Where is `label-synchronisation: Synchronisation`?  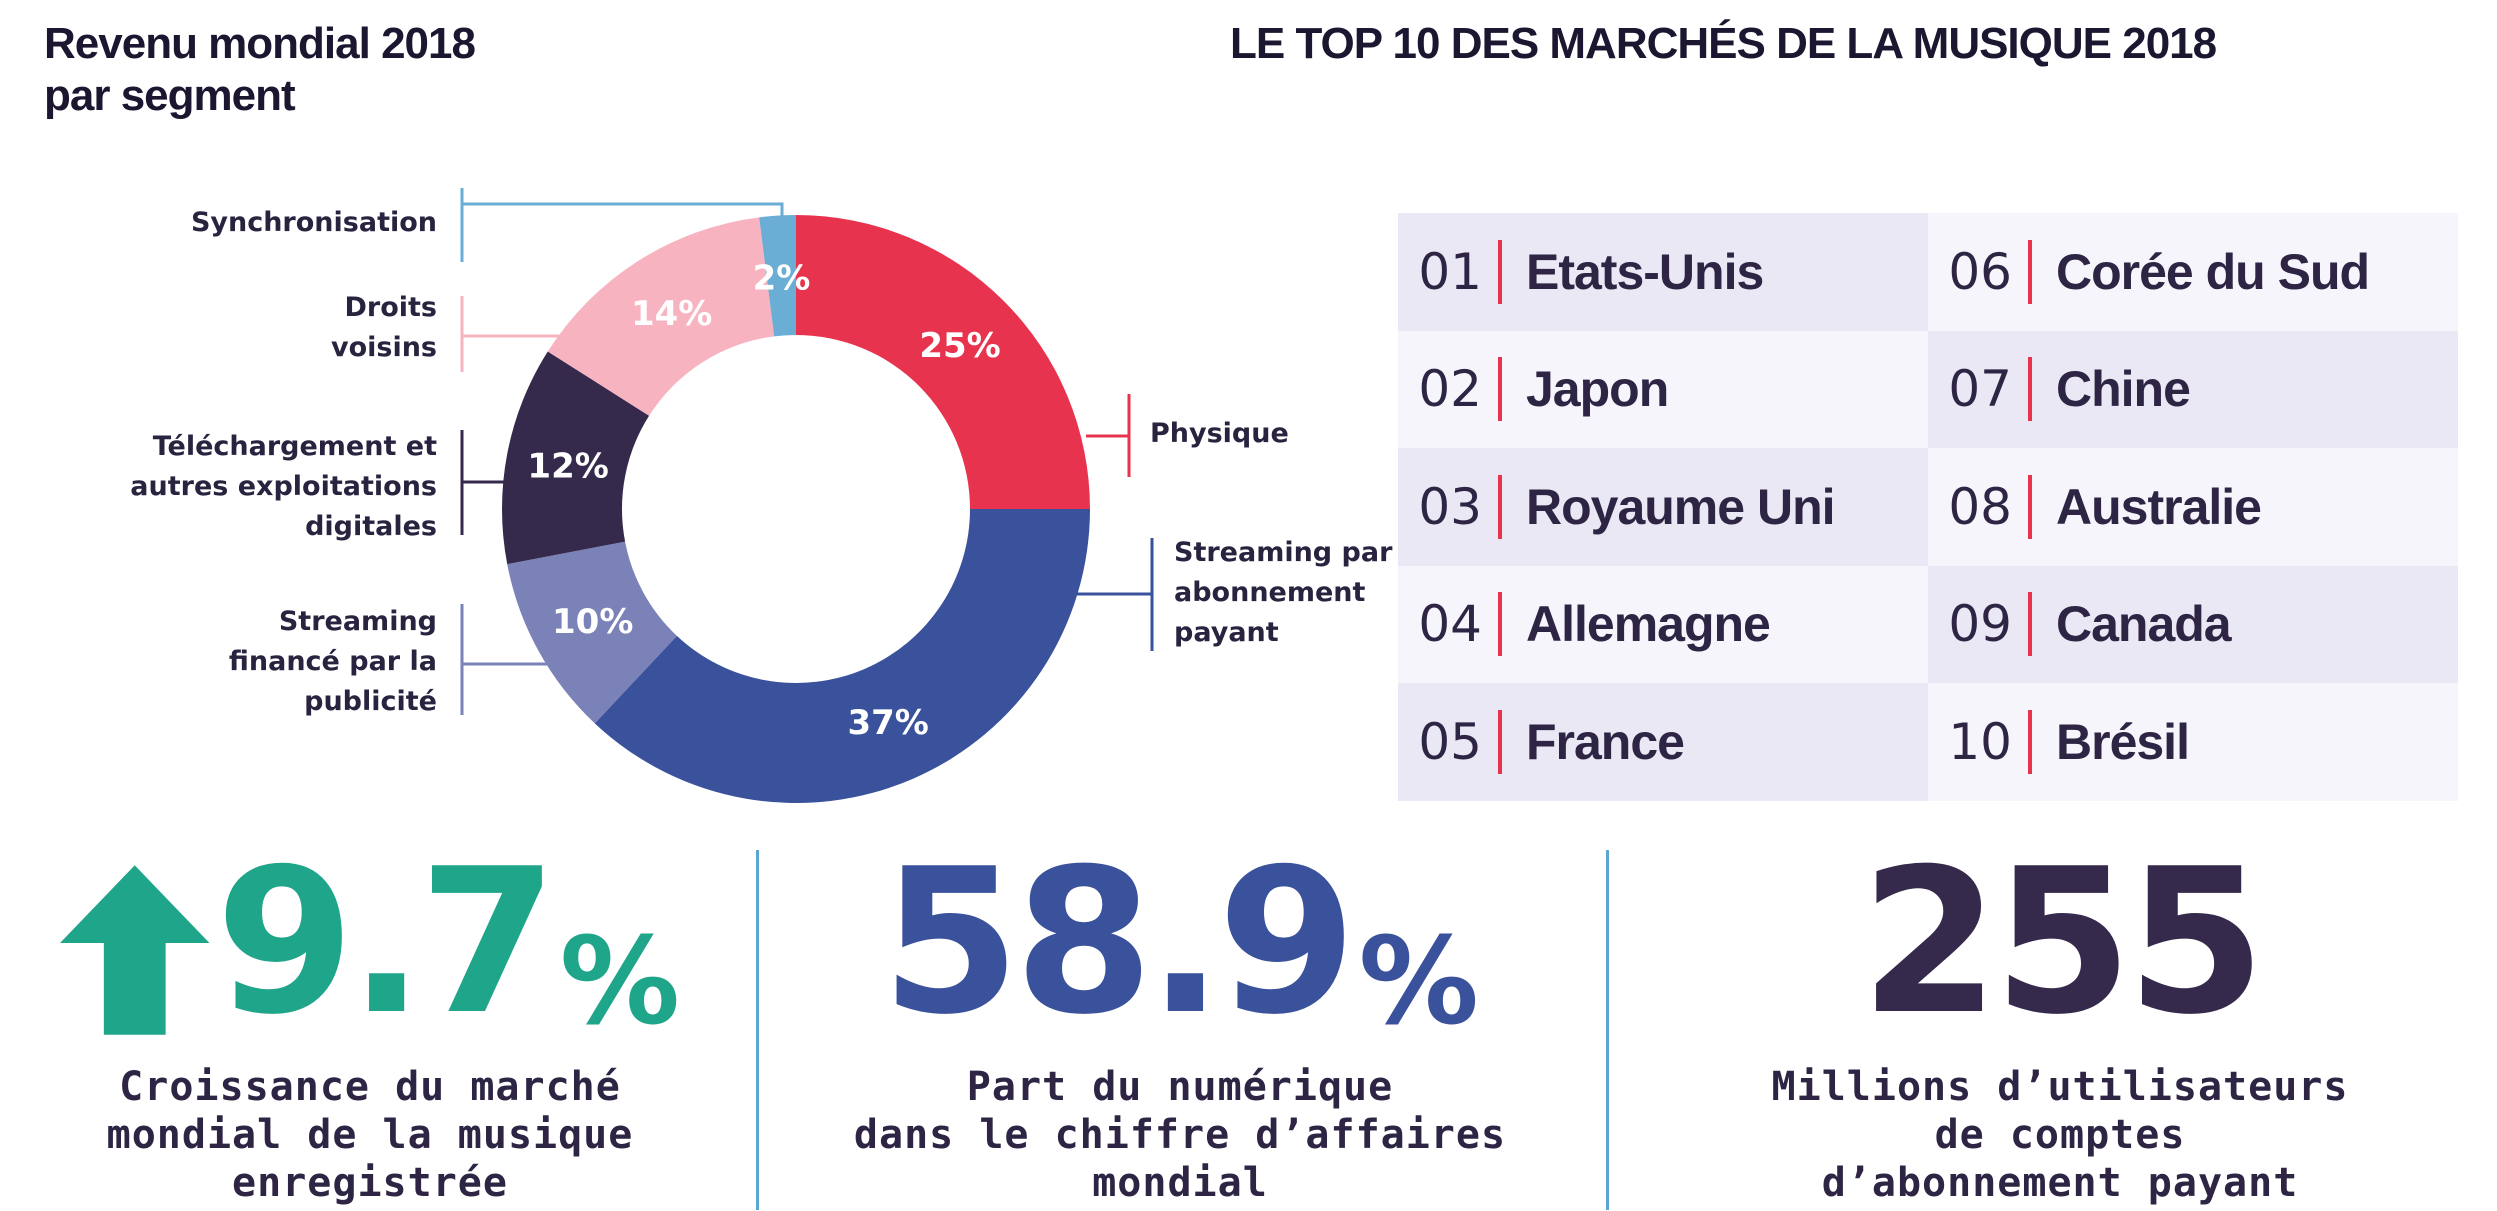
label-synchronisation: Synchronisation is located at coordinates (313, 222).